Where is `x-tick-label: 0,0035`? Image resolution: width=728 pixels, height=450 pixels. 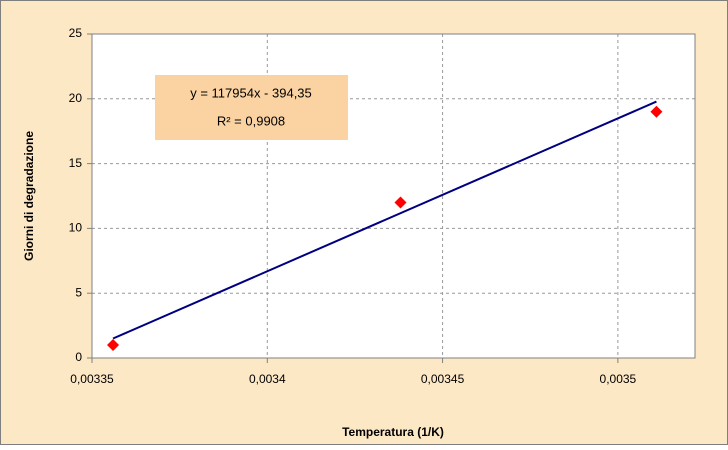
x-tick-label: 0,0035 is located at coordinates (618, 379).